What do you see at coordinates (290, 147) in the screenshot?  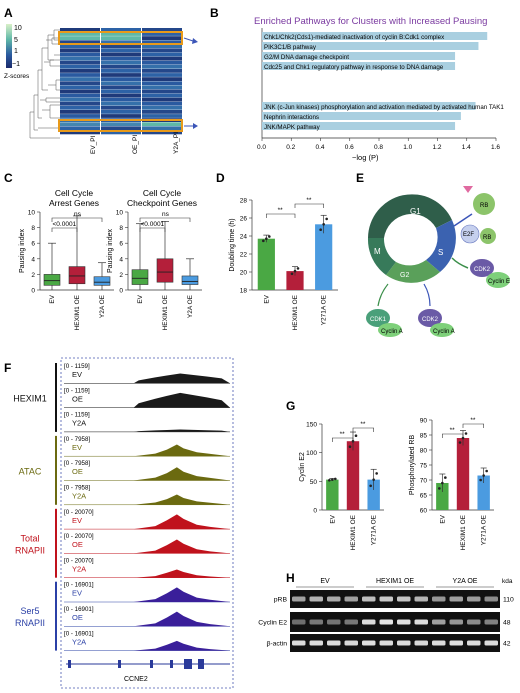 I see `panel-b-xtick: 0.2` at bounding box center [290, 147].